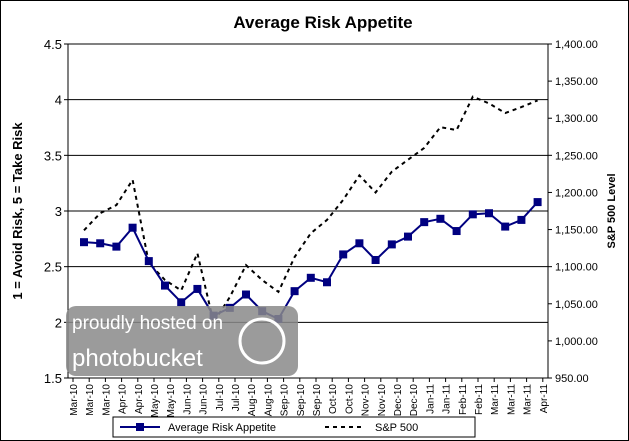  I want to click on legend-risk: Average Risk Appetite, so click(222, 428).